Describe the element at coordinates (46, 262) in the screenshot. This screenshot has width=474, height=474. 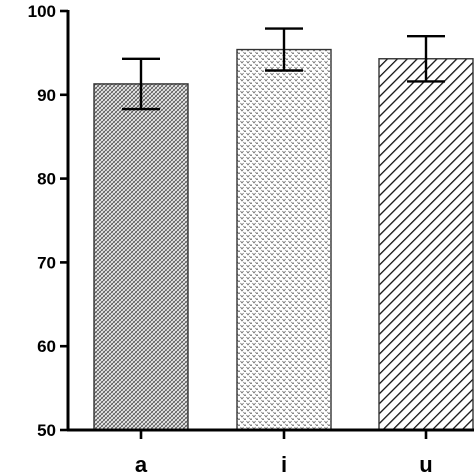
I see `y-tick-label: 70` at that location.